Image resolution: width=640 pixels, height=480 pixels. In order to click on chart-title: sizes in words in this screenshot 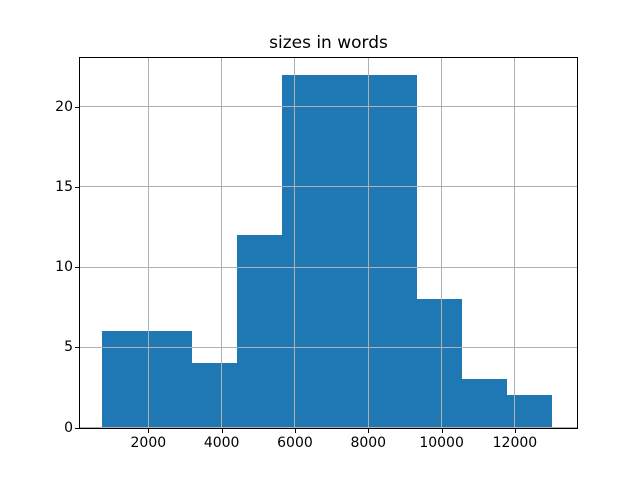, I will do `click(328, 43)`.